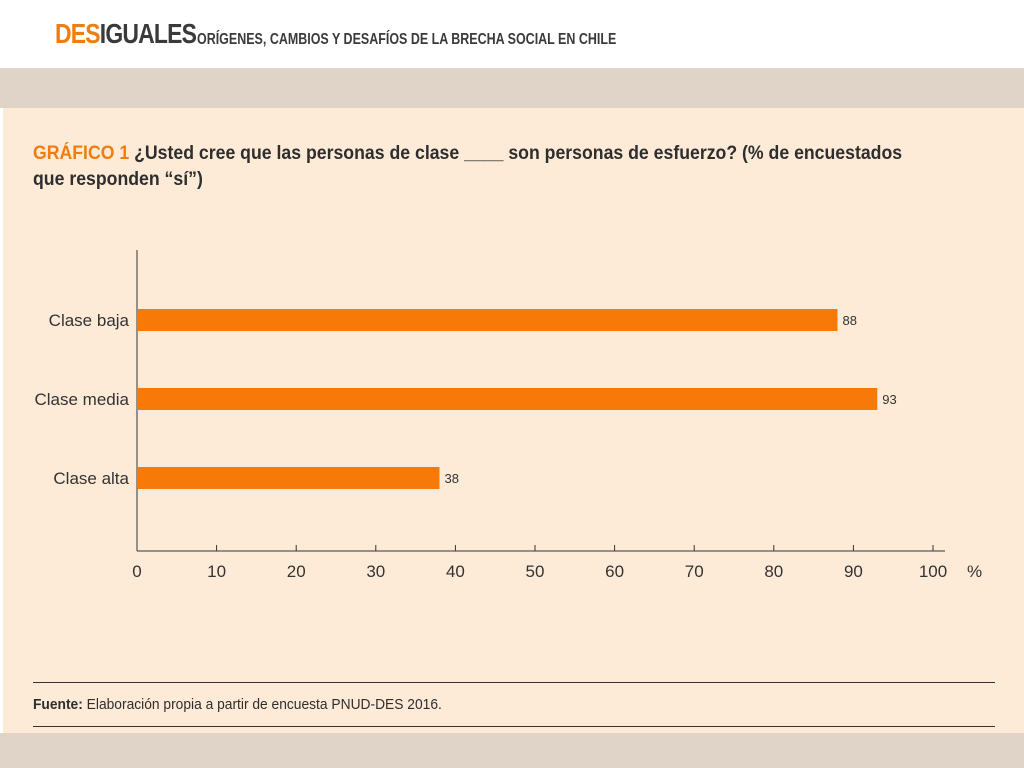 This screenshot has height=768, width=1024. Describe the element at coordinates (514, 682) in the screenshot. I see `source-divider-top` at that location.